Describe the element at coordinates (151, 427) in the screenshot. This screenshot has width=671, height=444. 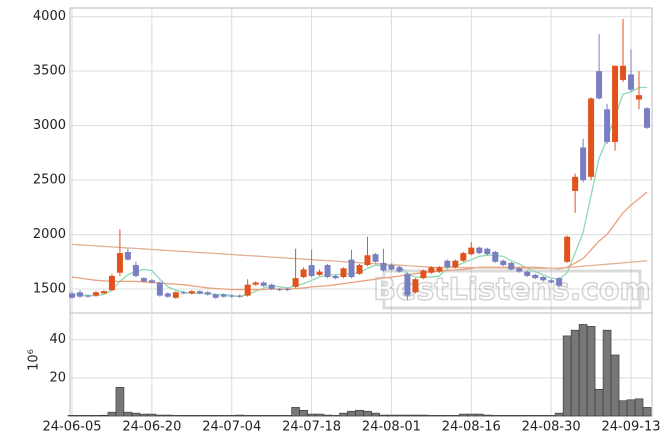
I see `x-tick-label: 24-06-20` at that location.